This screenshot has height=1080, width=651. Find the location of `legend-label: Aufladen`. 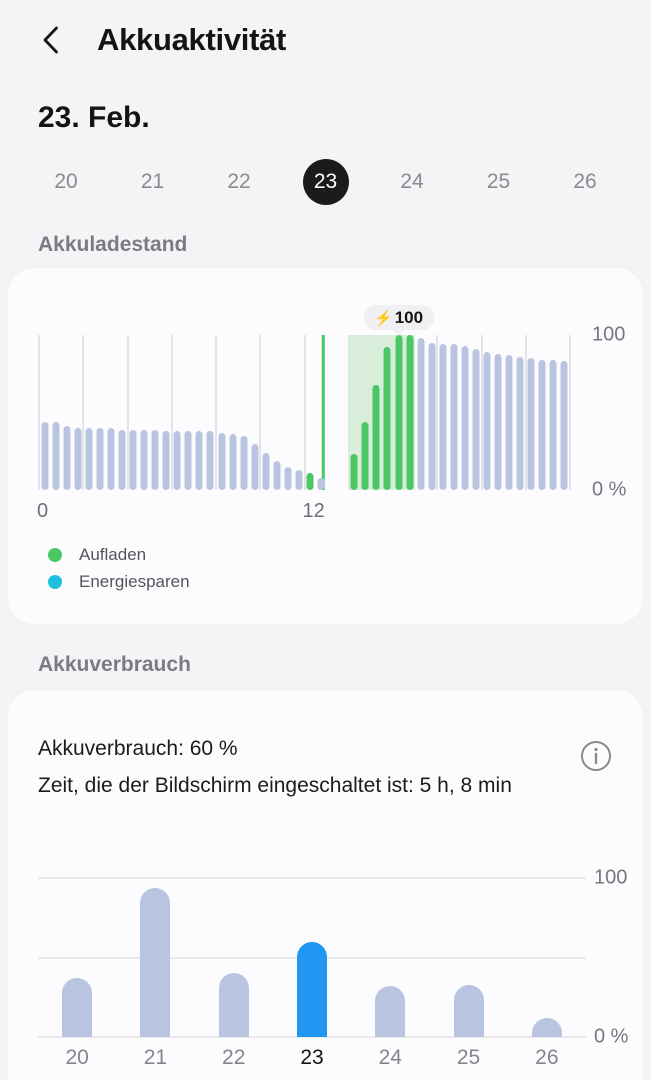

legend-label: Aufladen is located at coordinates (113, 554).